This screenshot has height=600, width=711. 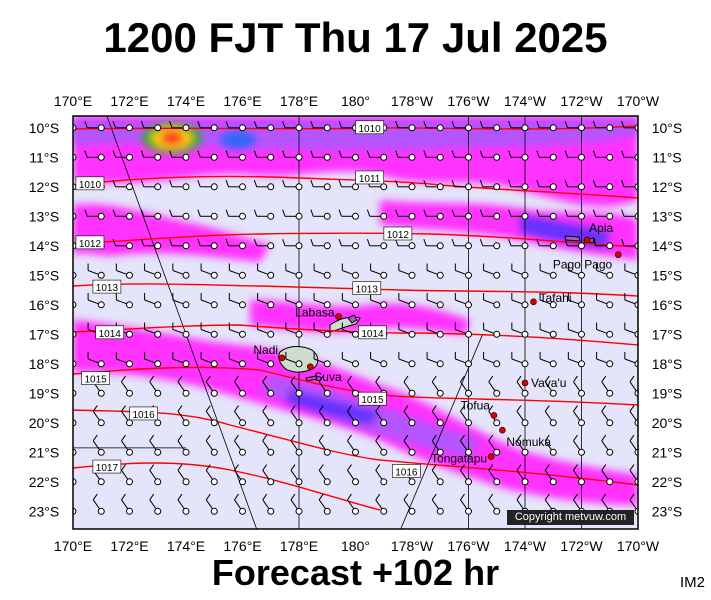 What do you see at coordinates (44, 128) in the screenshot?
I see `lat-tick-label: 10°S` at bounding box center [44, 128].